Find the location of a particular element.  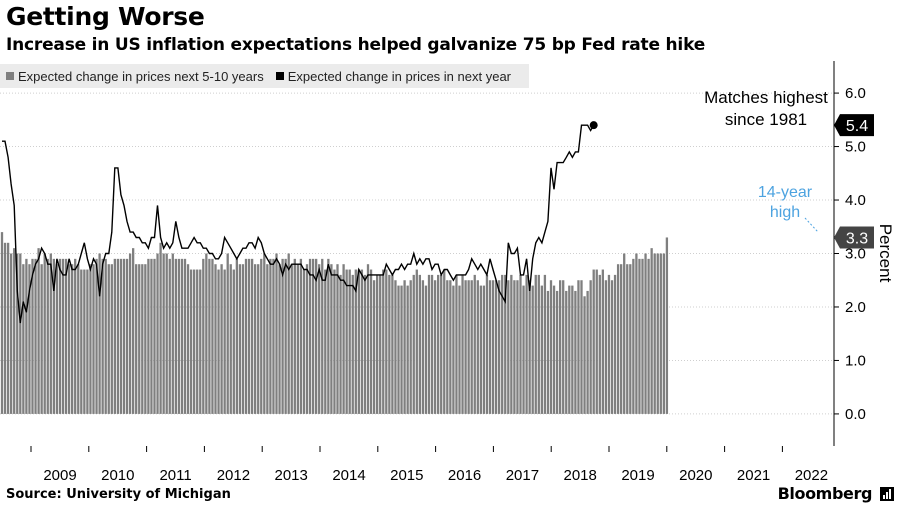

x-tick-label: 2022 is located at coordinates (811, 475).